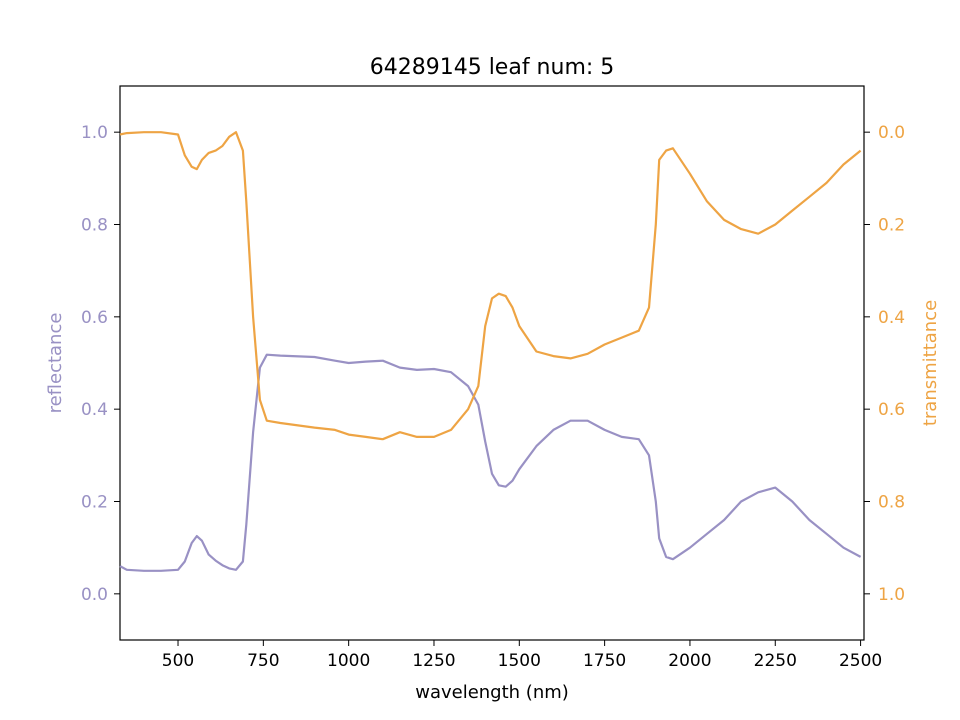  What do you see at coordinates (891, 318) in the screenshot?
I see `y-right-tick-label: 0.4` at bounding box center [891, 318].